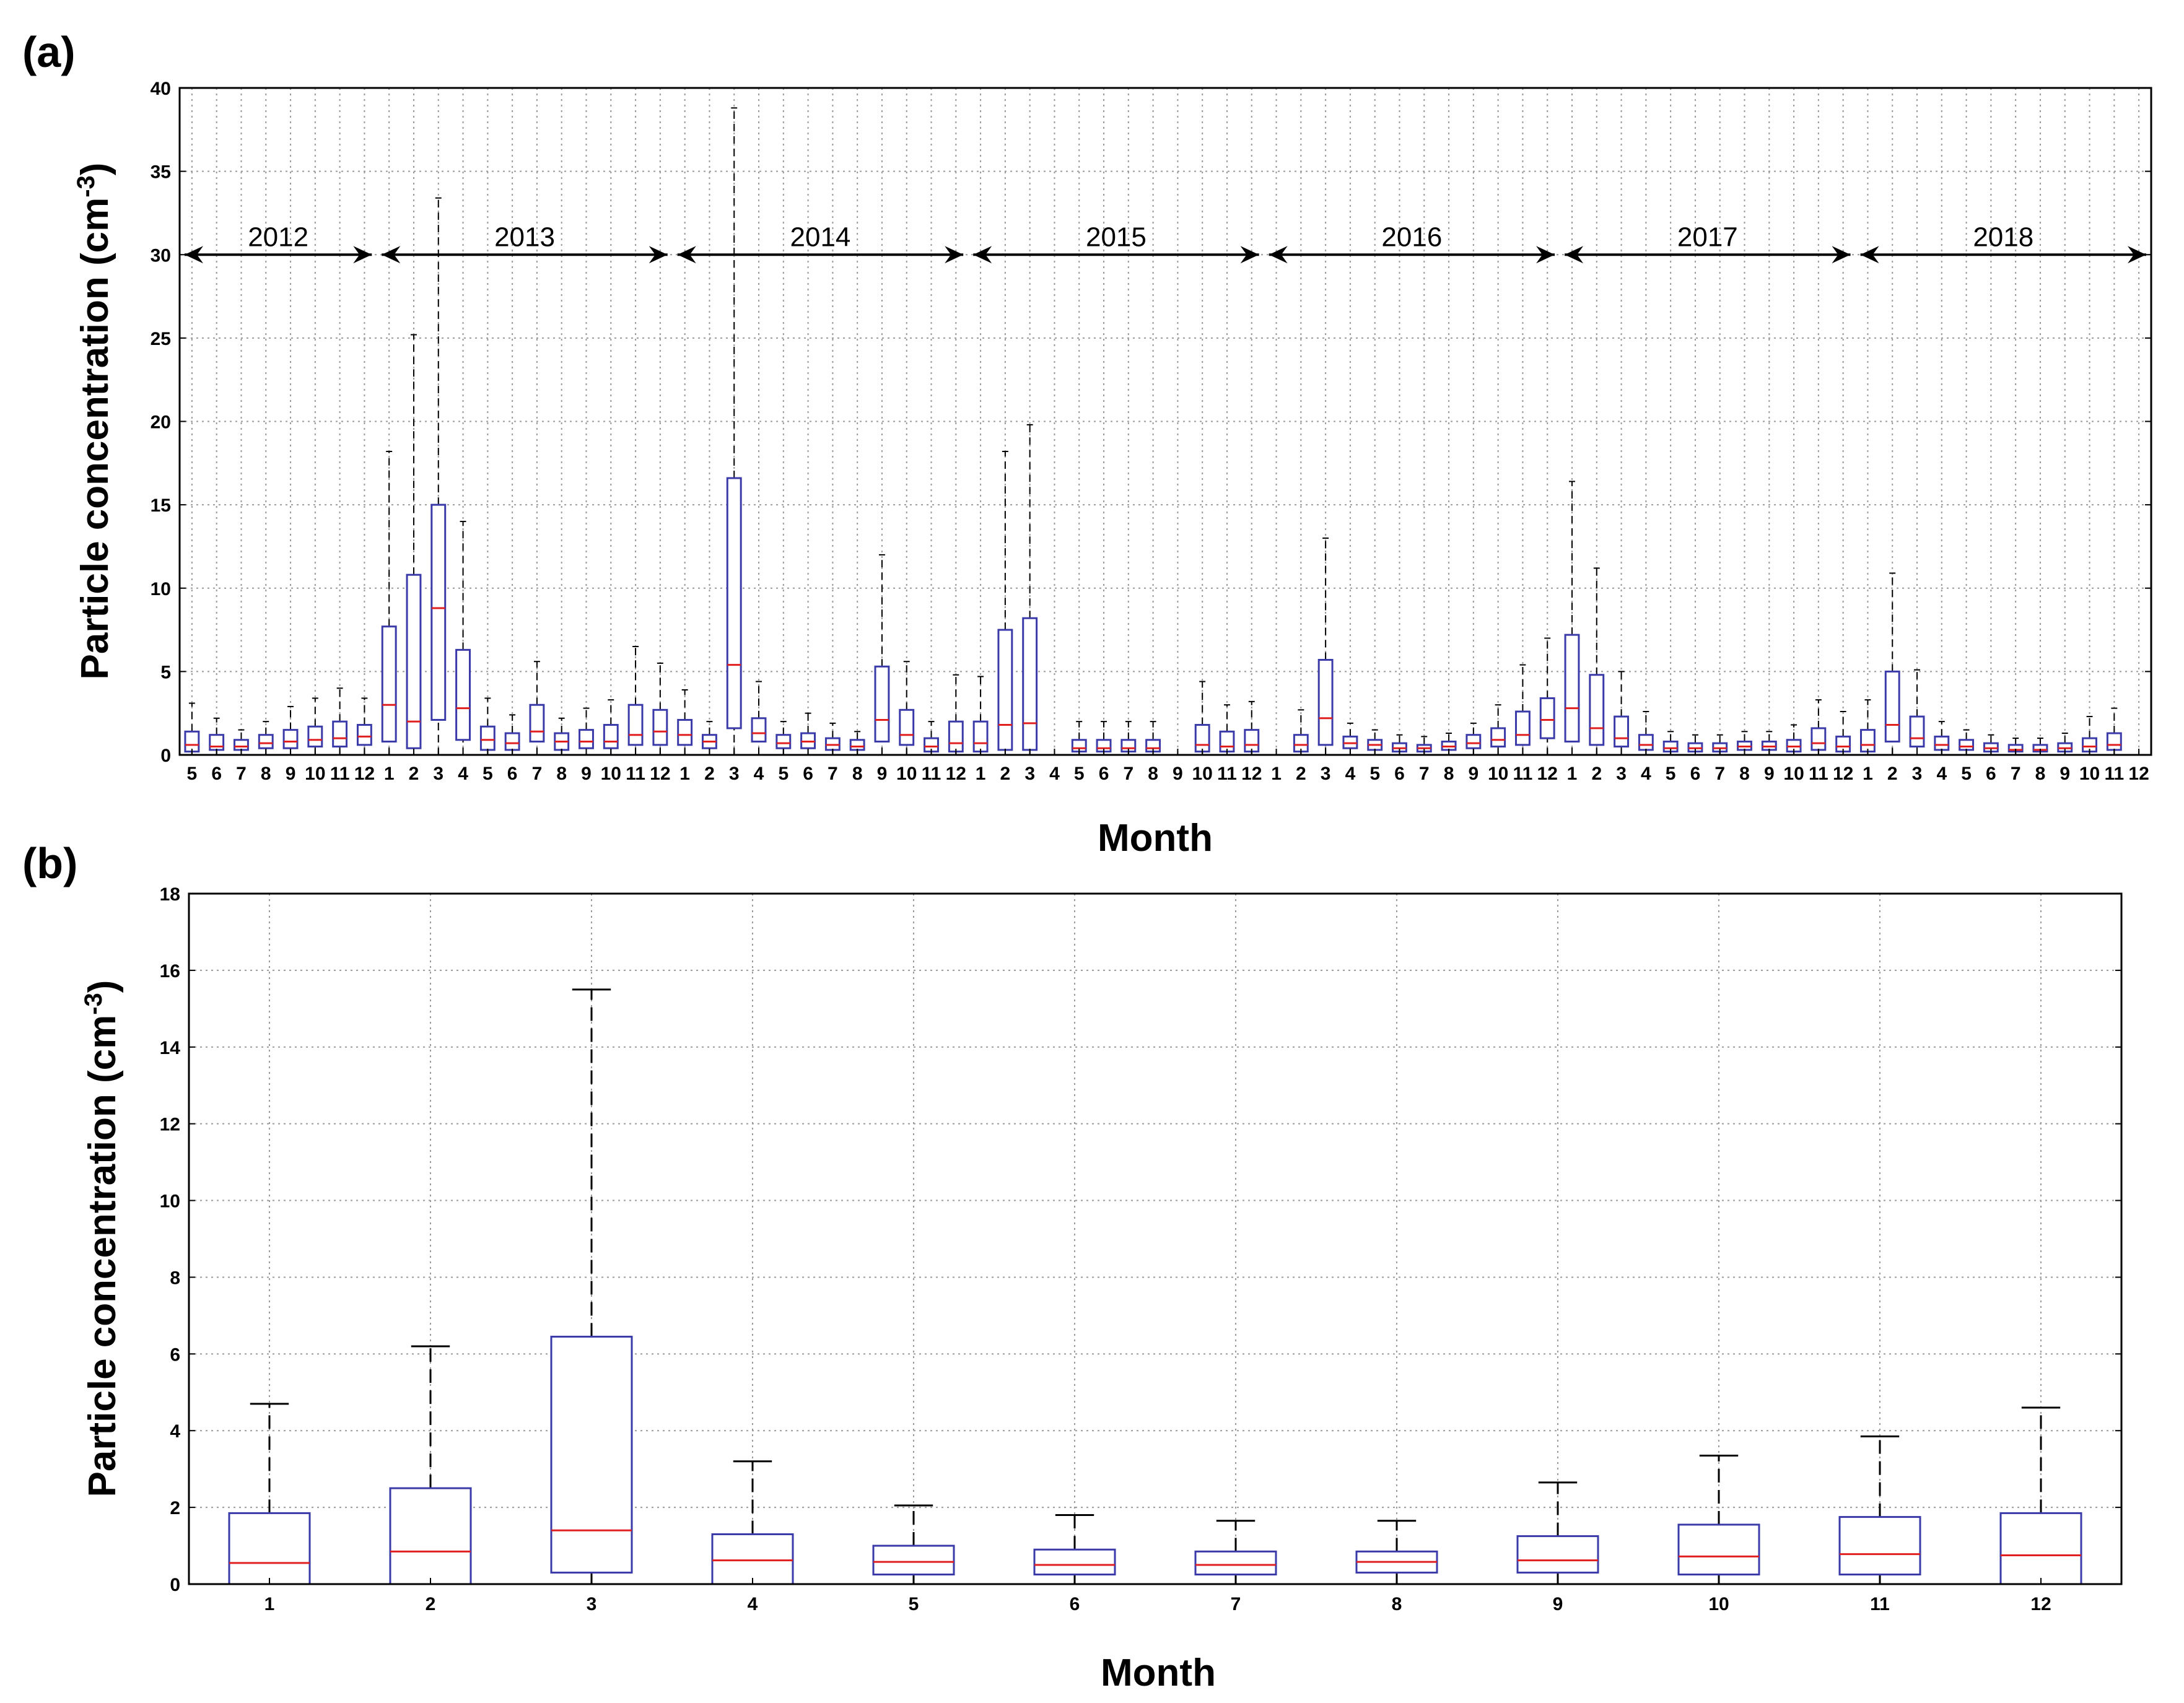  What do you see at coordinates (49, 52) in the screenshot?
I see `panel-a-label: (a)` at bounding box center [49, 52].